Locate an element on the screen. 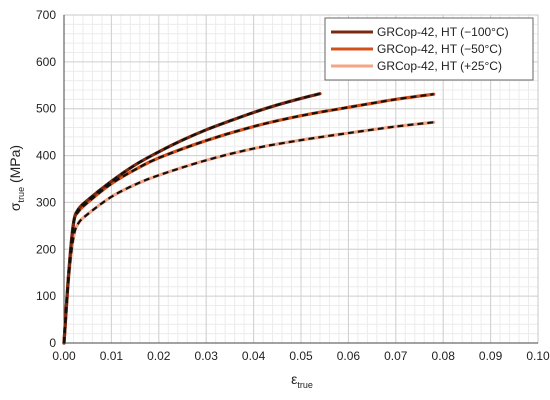 This screenshot has width=550, height=400. y-tick-label: 600 is located at coordinates (46, 62).